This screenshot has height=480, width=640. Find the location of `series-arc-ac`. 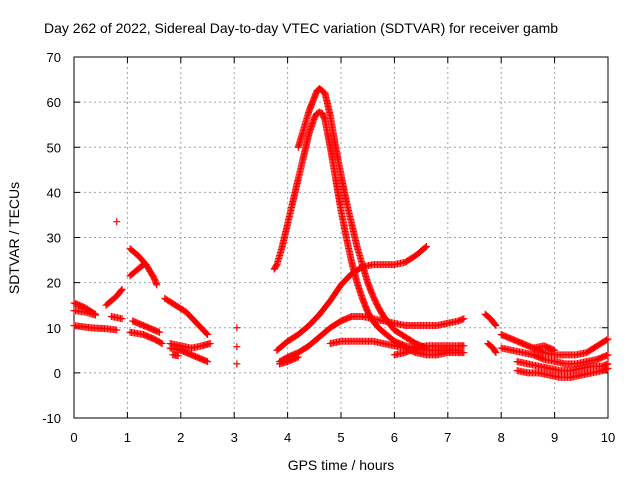

series-arc-ac is located at coordinates (544, 348).